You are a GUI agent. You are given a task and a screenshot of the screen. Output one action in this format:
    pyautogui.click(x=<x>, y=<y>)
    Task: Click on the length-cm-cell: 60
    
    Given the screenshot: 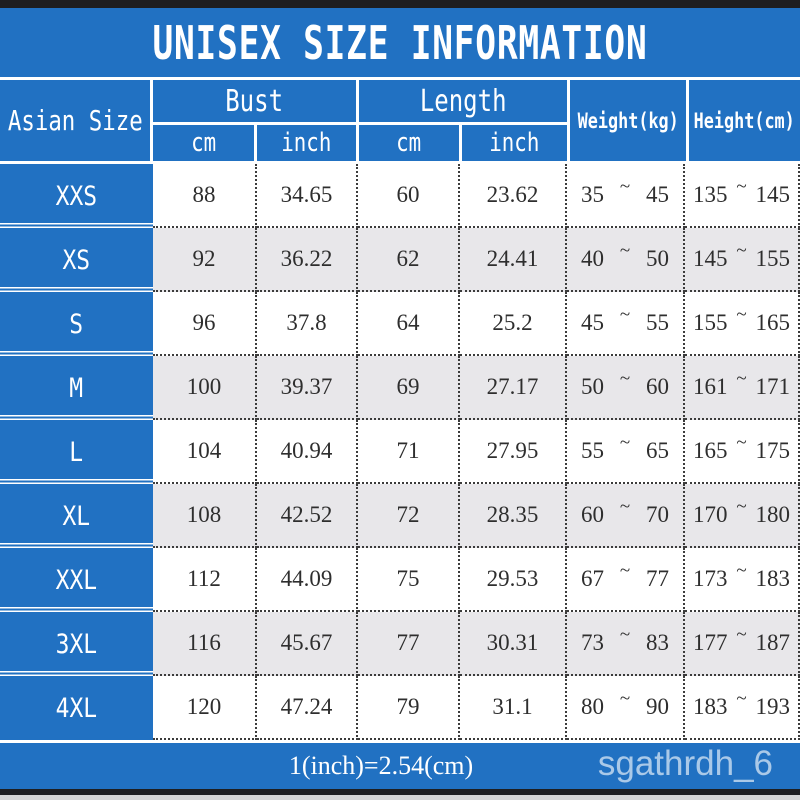 What is the action you would take?
    pyautogui.click(x=409, y=196)
    